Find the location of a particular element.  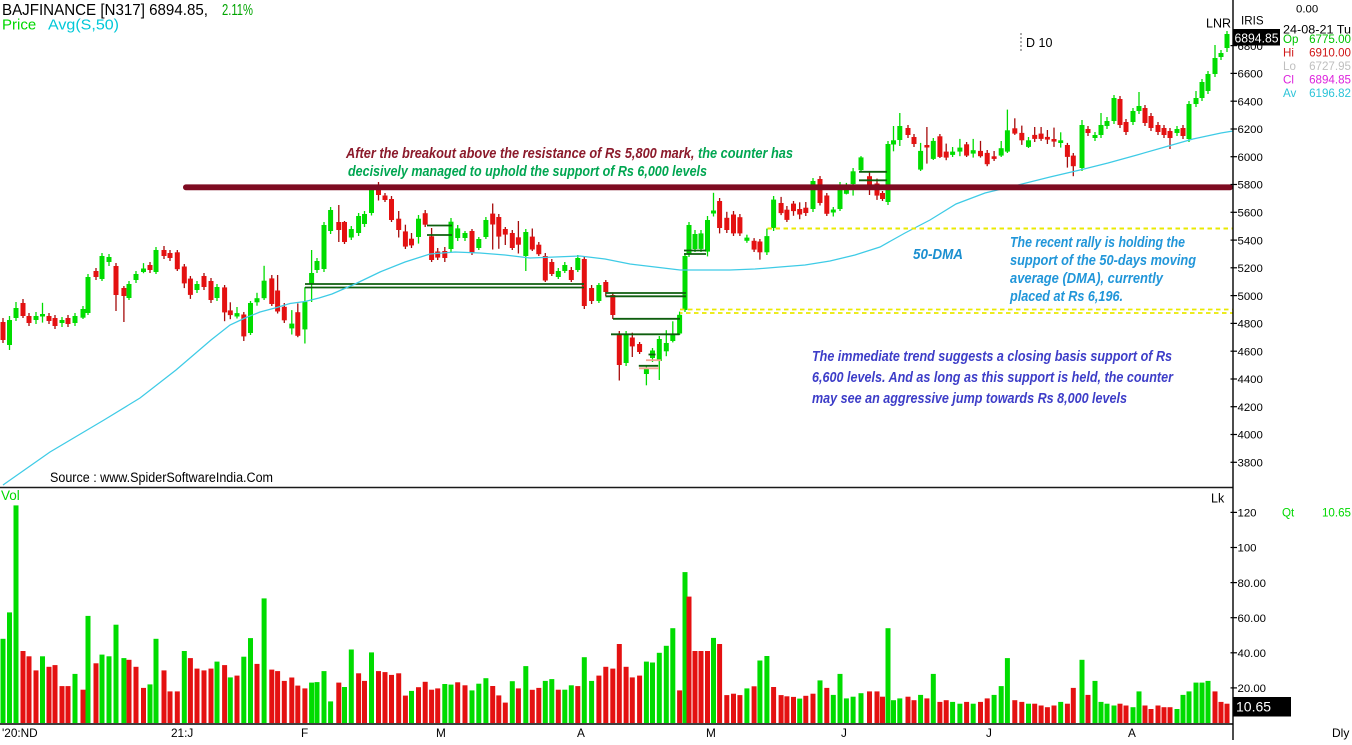

svg-text: Lk is located at coordinates (1218, 499).